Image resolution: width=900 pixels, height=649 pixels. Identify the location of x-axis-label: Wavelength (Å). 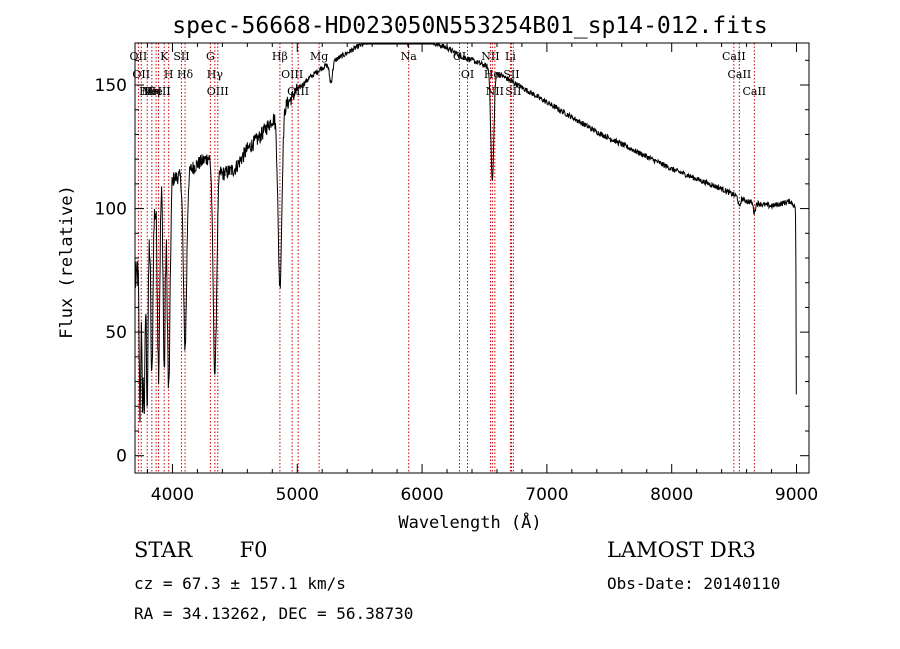
(469, 522).